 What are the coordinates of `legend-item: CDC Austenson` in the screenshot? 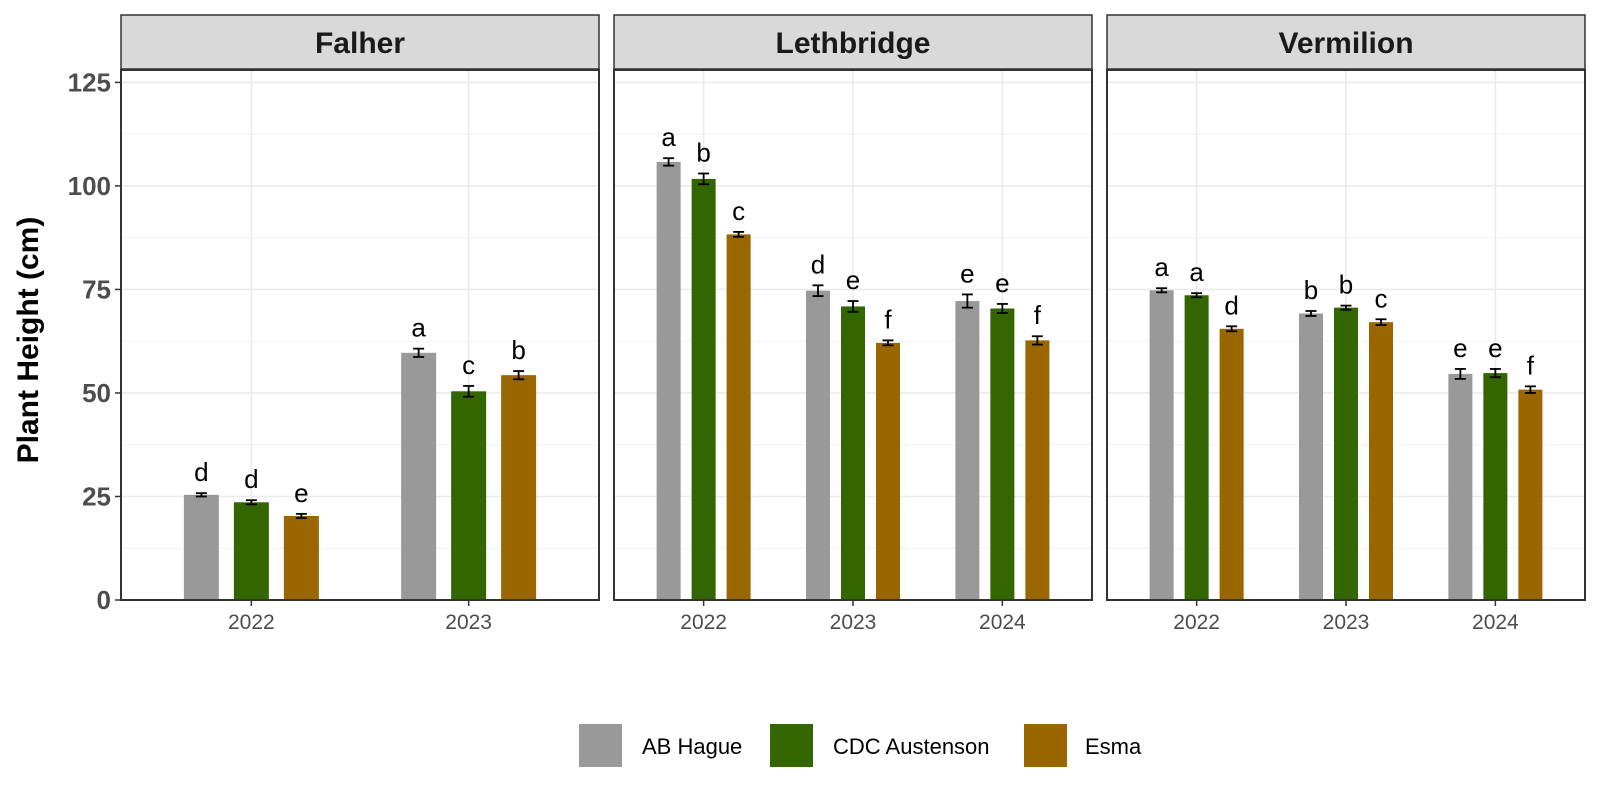 It's located at (880, 745).